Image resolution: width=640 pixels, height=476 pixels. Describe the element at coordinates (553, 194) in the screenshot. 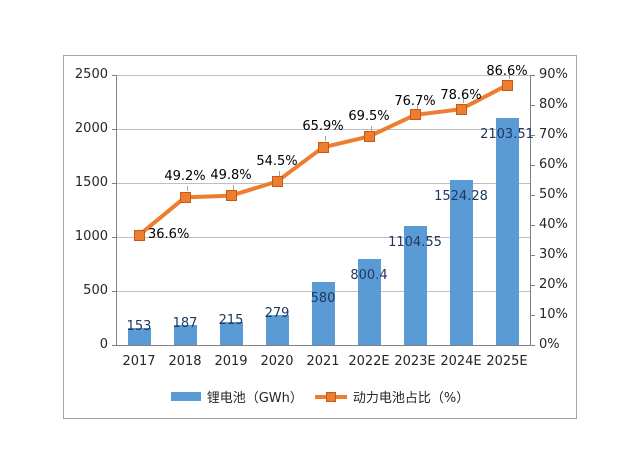

I see `y-right-tick-label: 50%` at that location.